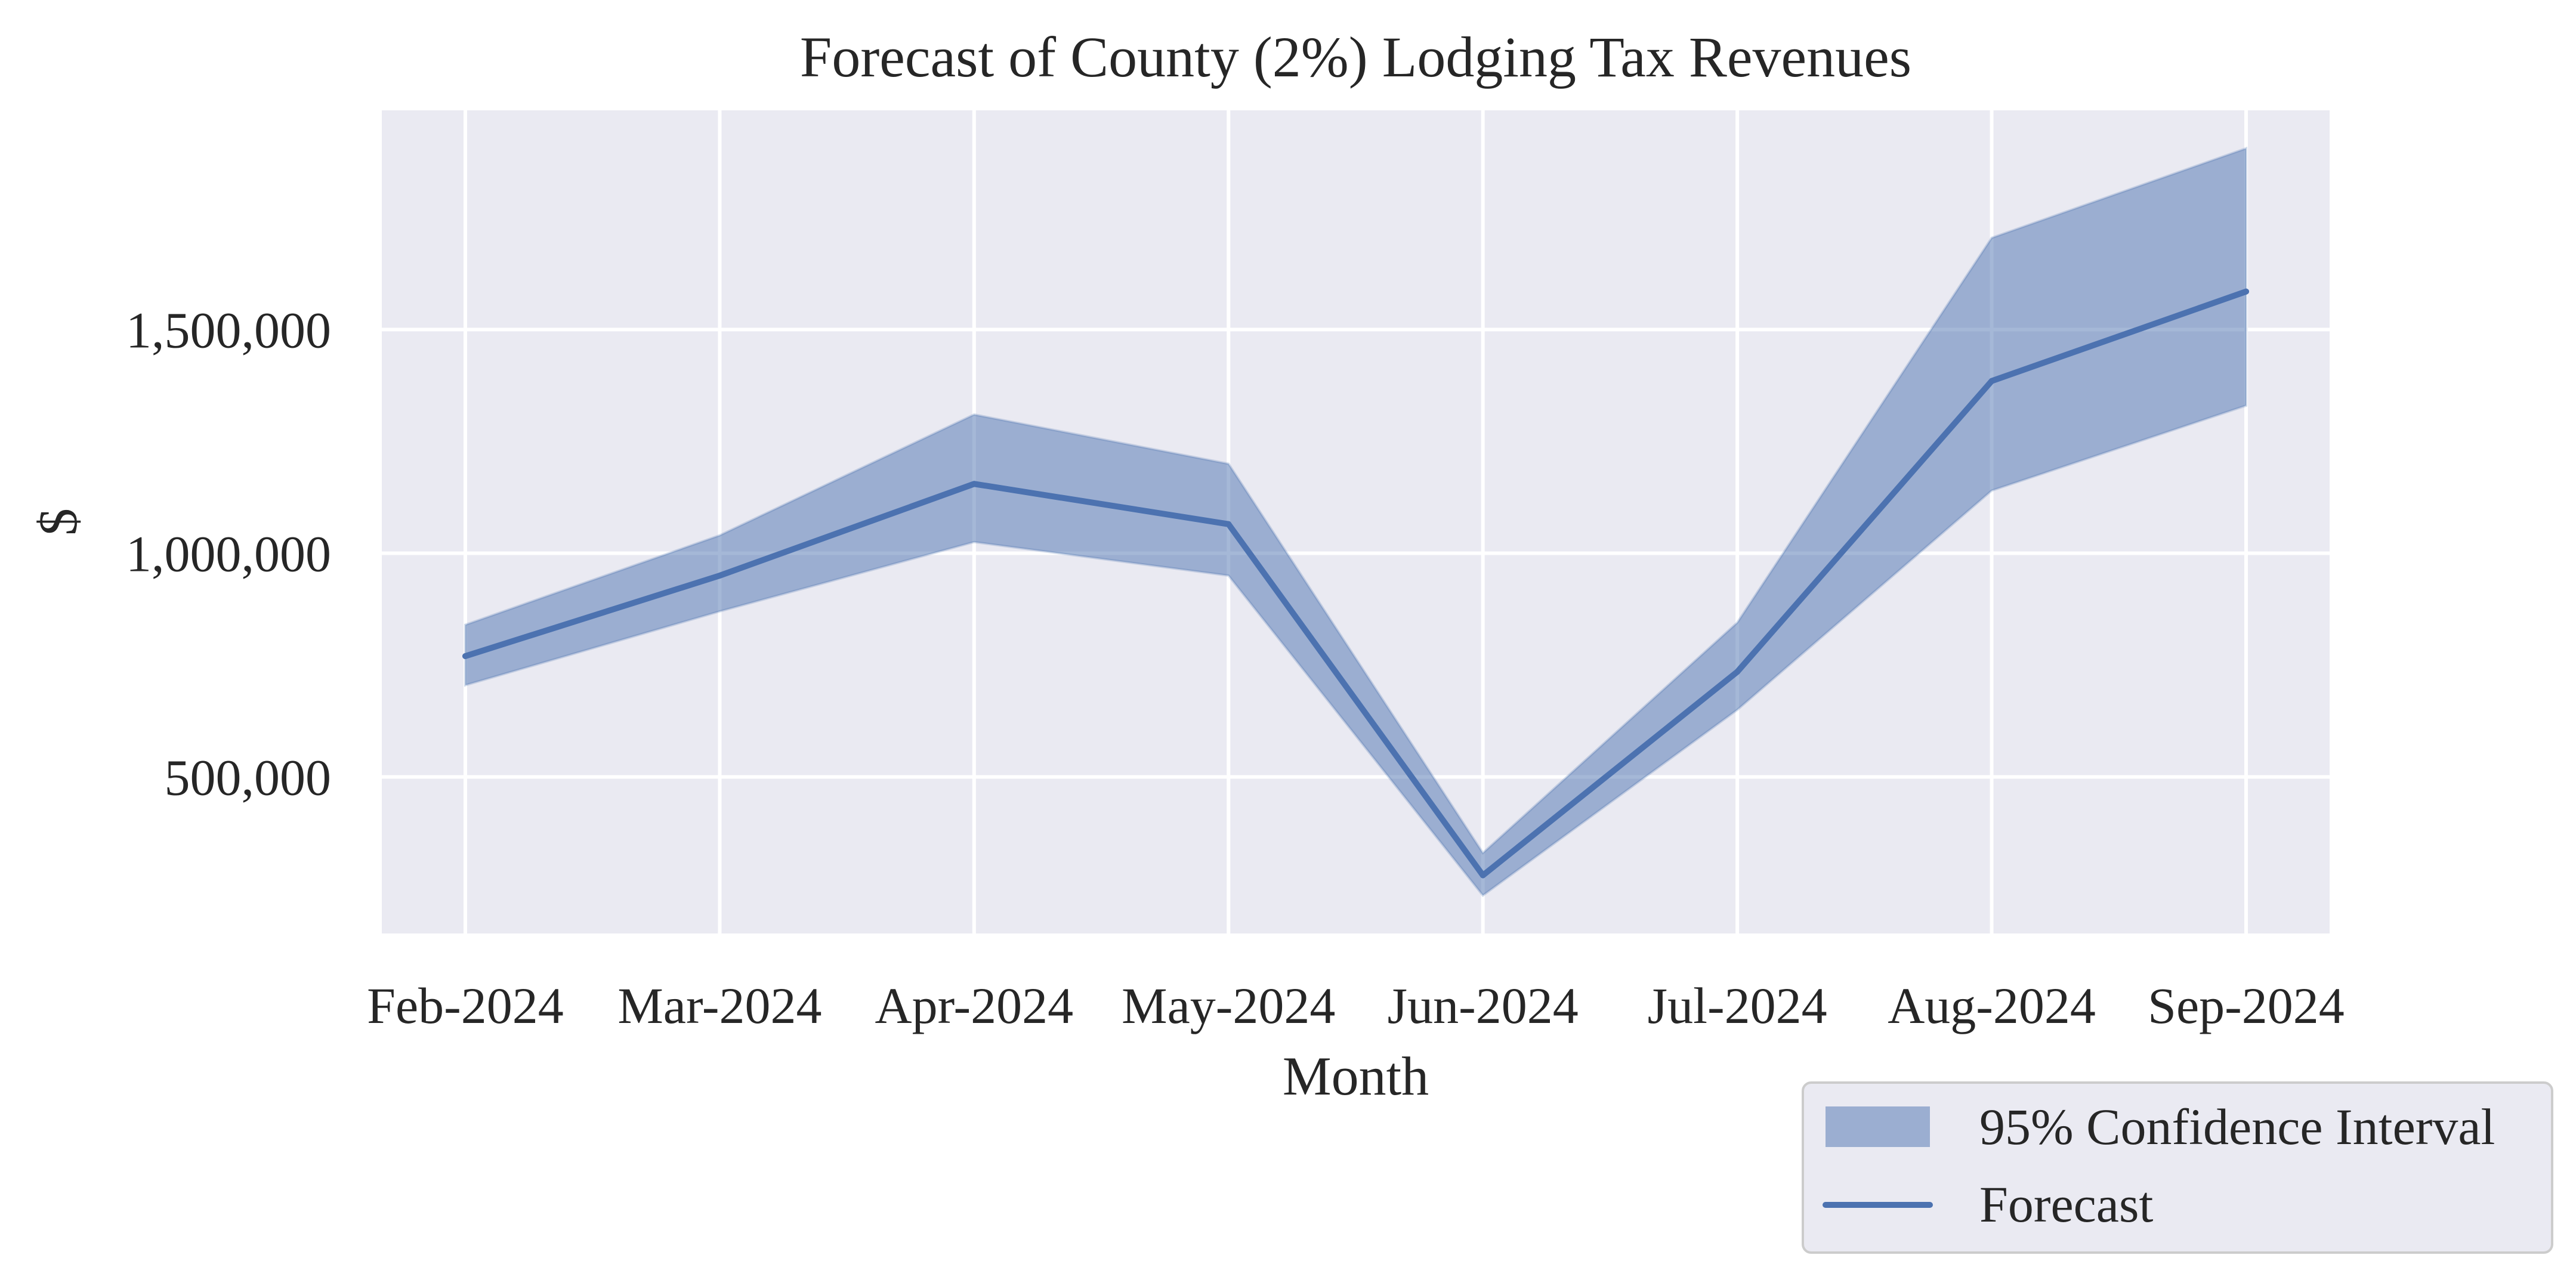 This screenshot has height=1286, width=2576. What do you see at coordinates (1229, 1005) in the screenshot?
I see `x-tick-label: May-2024` at bounding box center [1229, 1005].